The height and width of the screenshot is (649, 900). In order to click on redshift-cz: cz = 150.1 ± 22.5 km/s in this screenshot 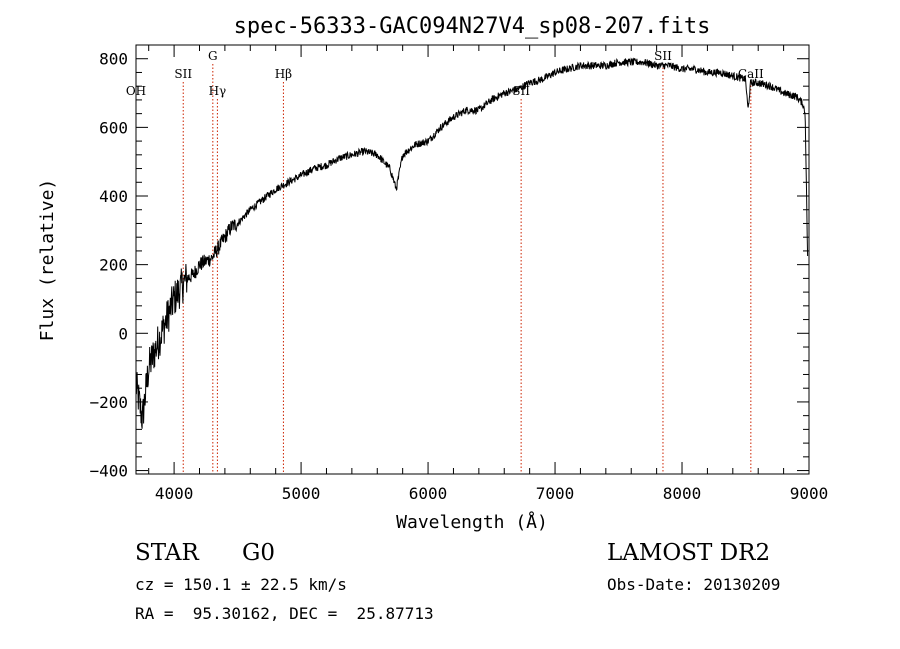, I will do `click(241, 584)`.